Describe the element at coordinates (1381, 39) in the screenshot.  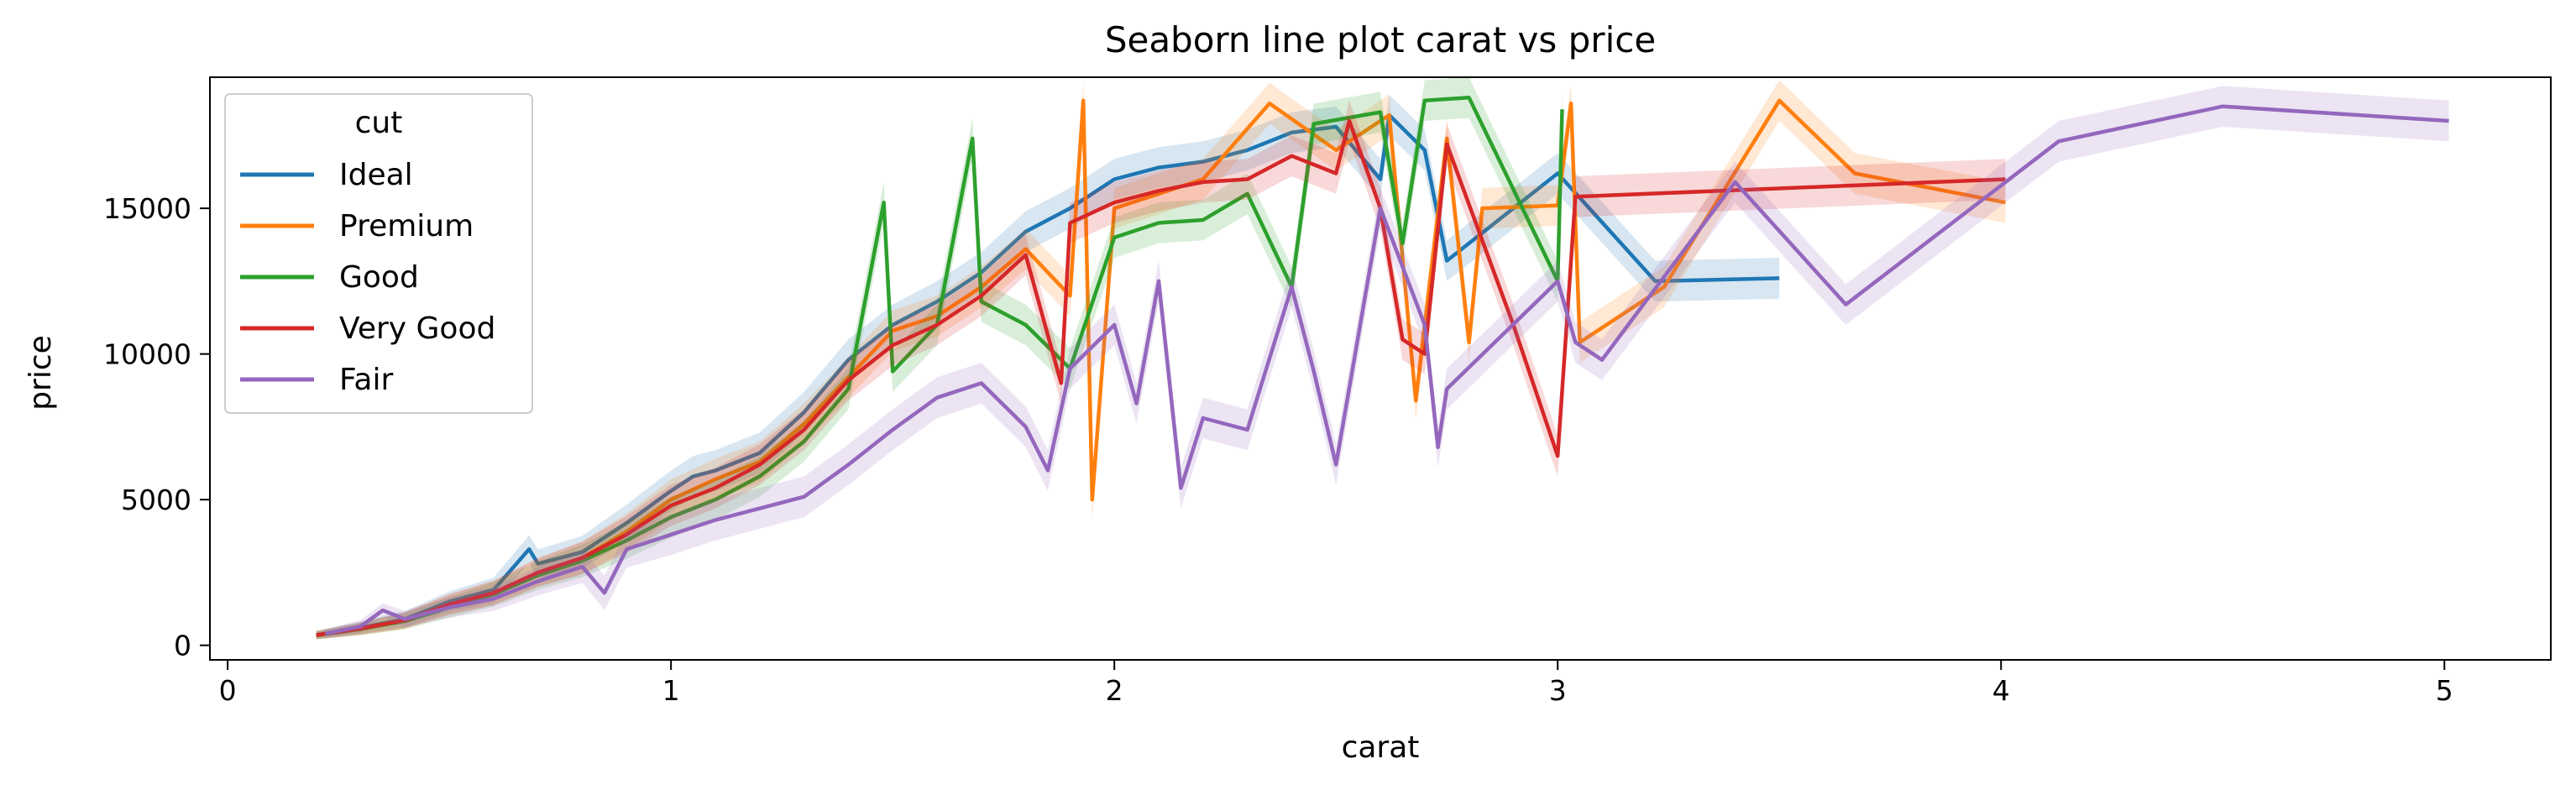
I see `chart-title: Seaborn line plot carat vs price` at that location.